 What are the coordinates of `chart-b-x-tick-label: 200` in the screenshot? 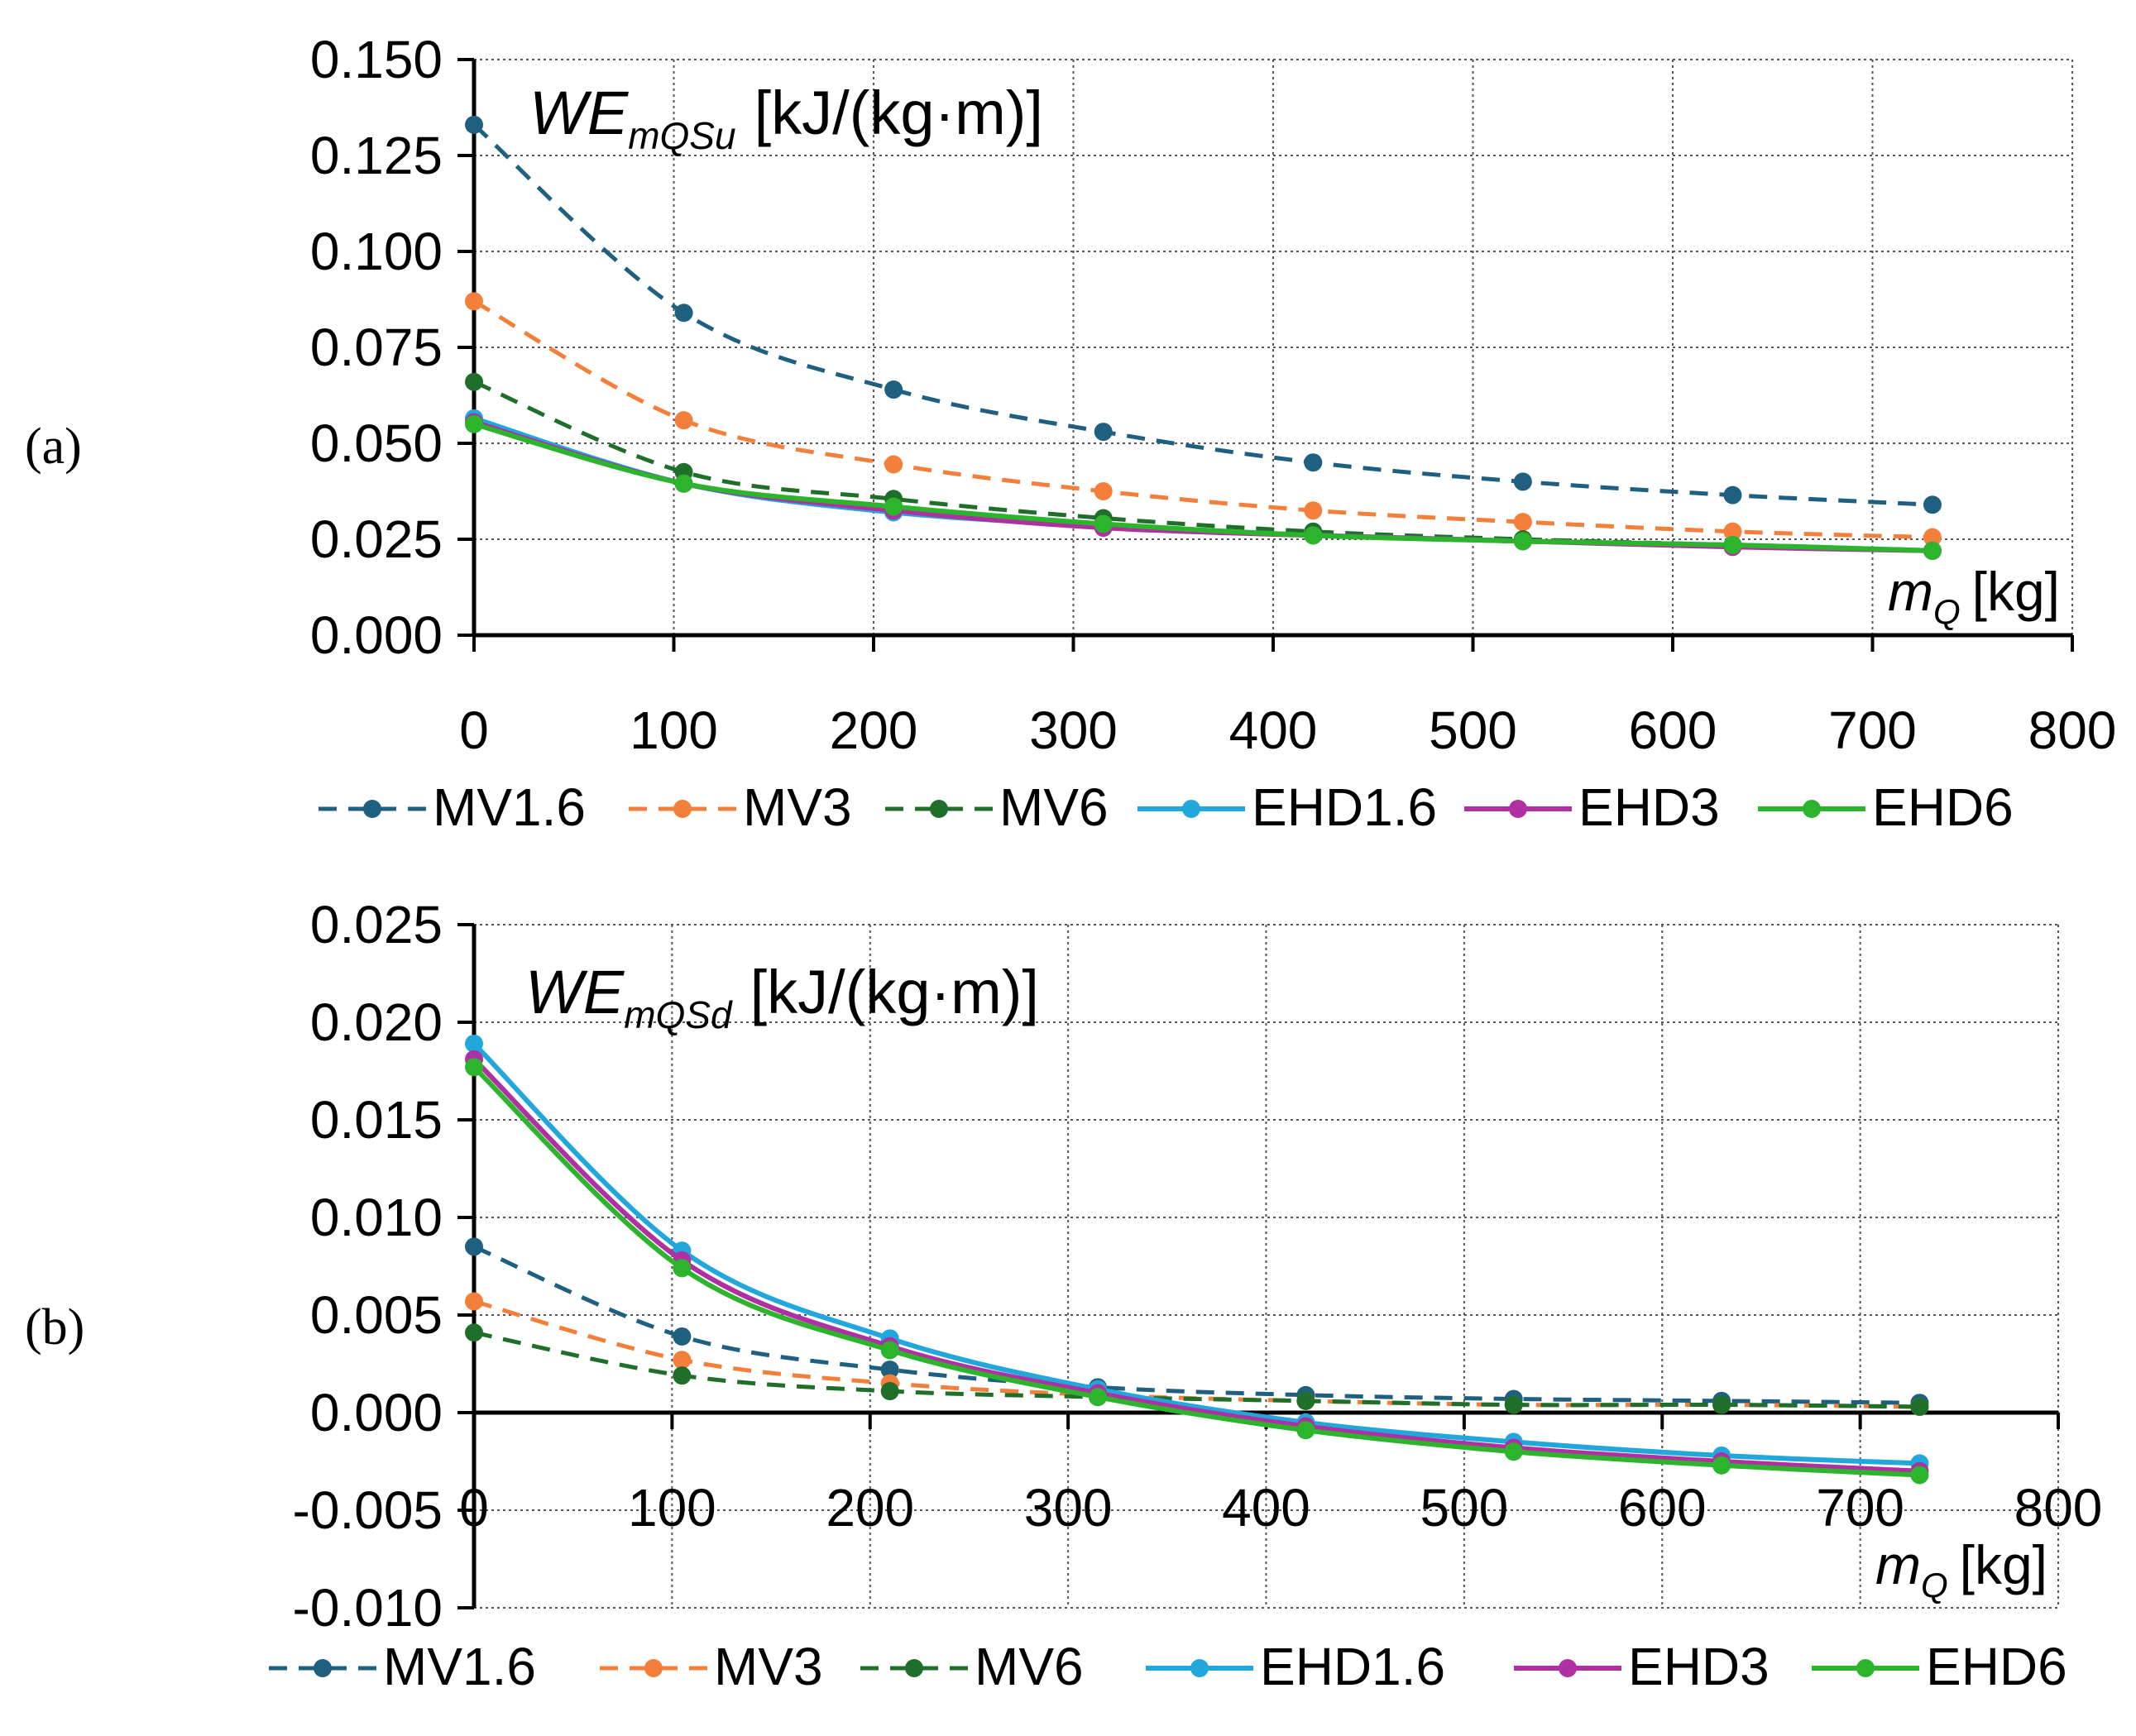 It's located at (870, 1508).